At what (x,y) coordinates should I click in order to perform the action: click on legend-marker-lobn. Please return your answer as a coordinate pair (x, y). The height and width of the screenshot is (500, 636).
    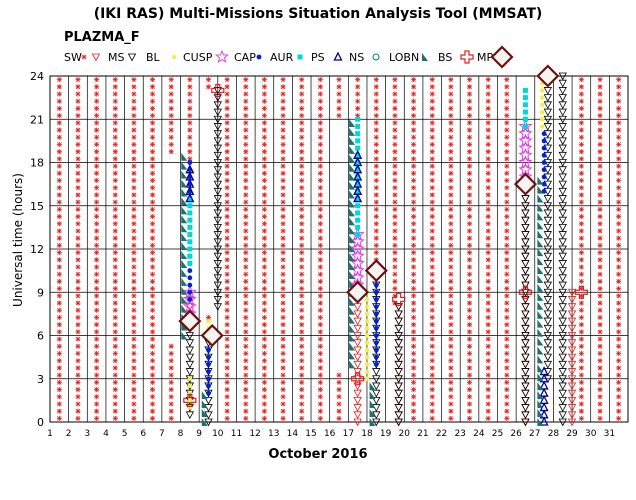
    Looking at the image, I should click on (376, 57).